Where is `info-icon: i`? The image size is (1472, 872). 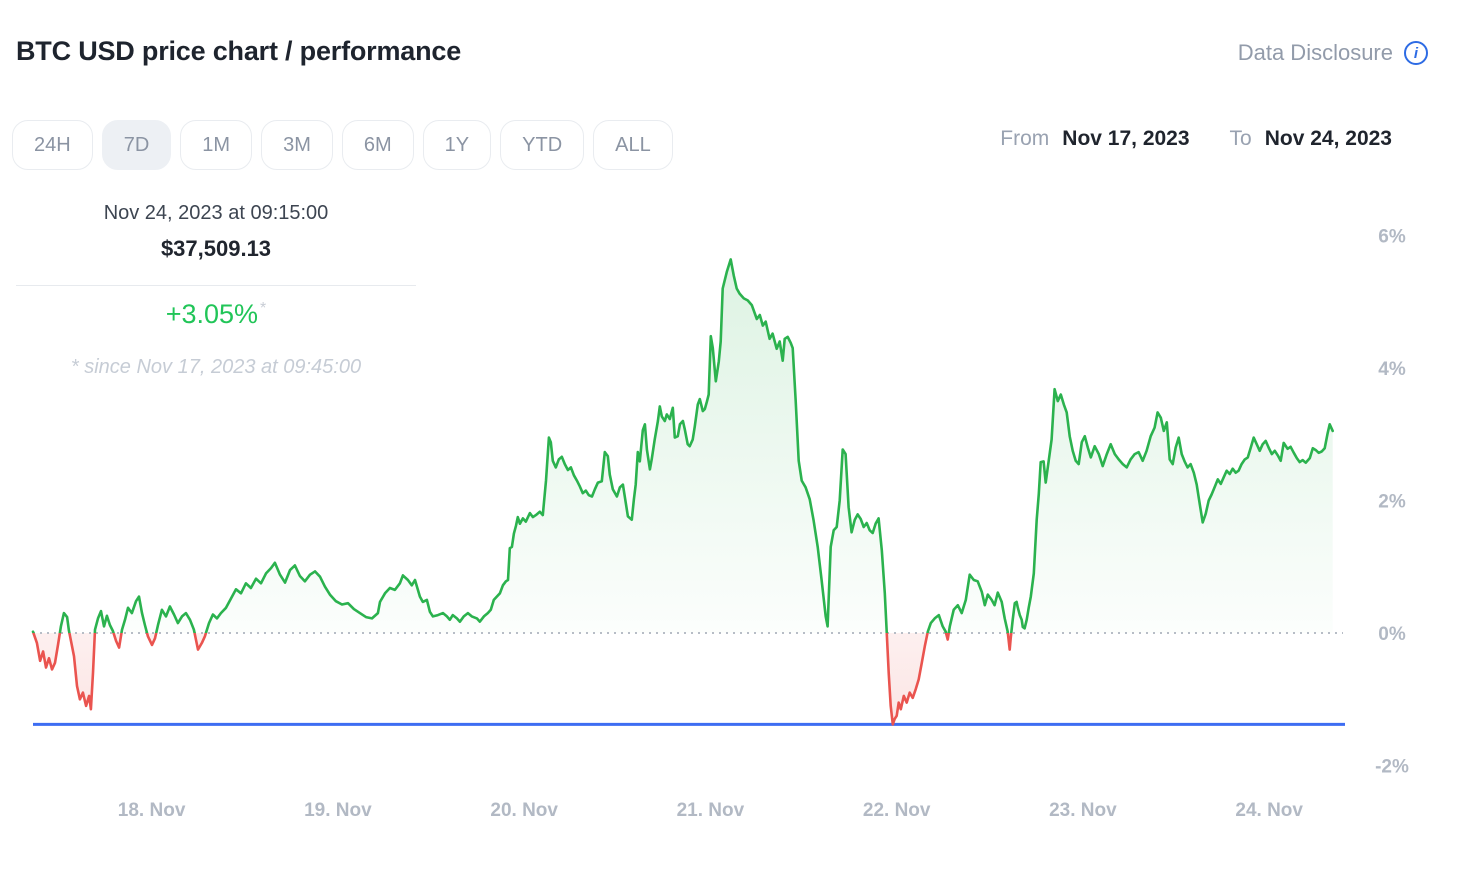 info-icon: i is located at coordinates (1416, 53).